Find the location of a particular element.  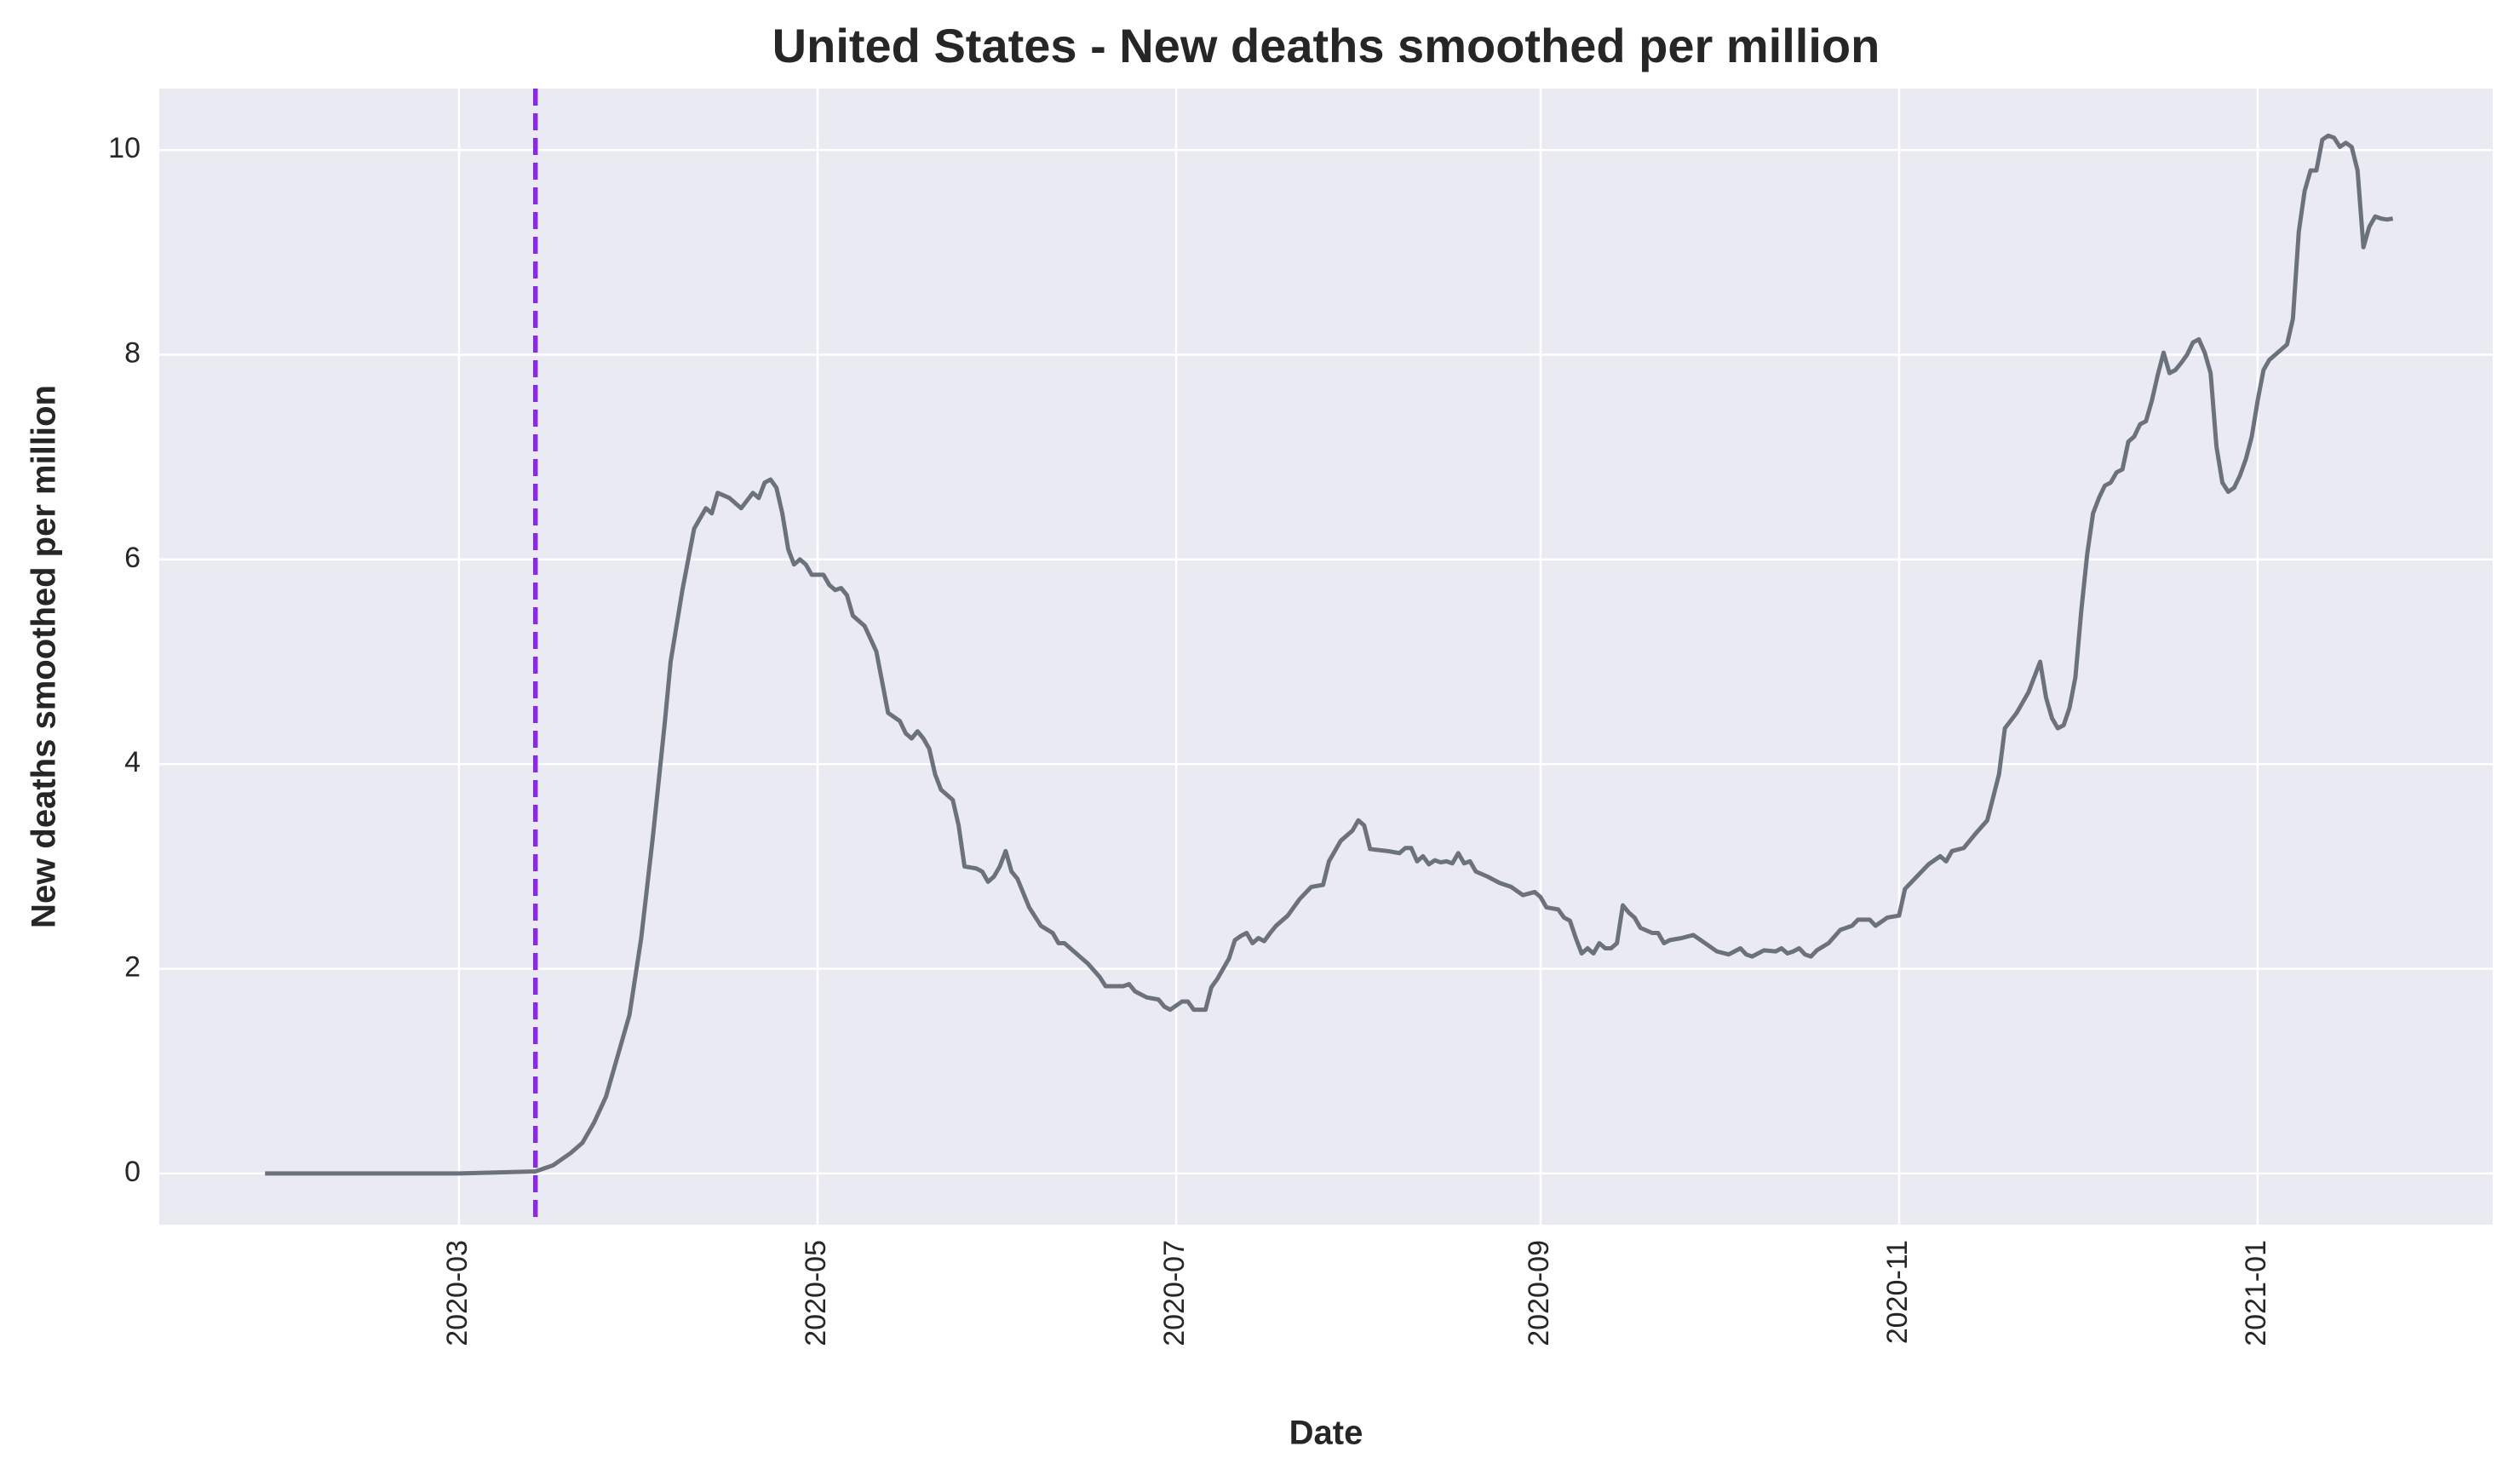

x-tick-label: 2020-07 is located at coordinates (1175, 1293).